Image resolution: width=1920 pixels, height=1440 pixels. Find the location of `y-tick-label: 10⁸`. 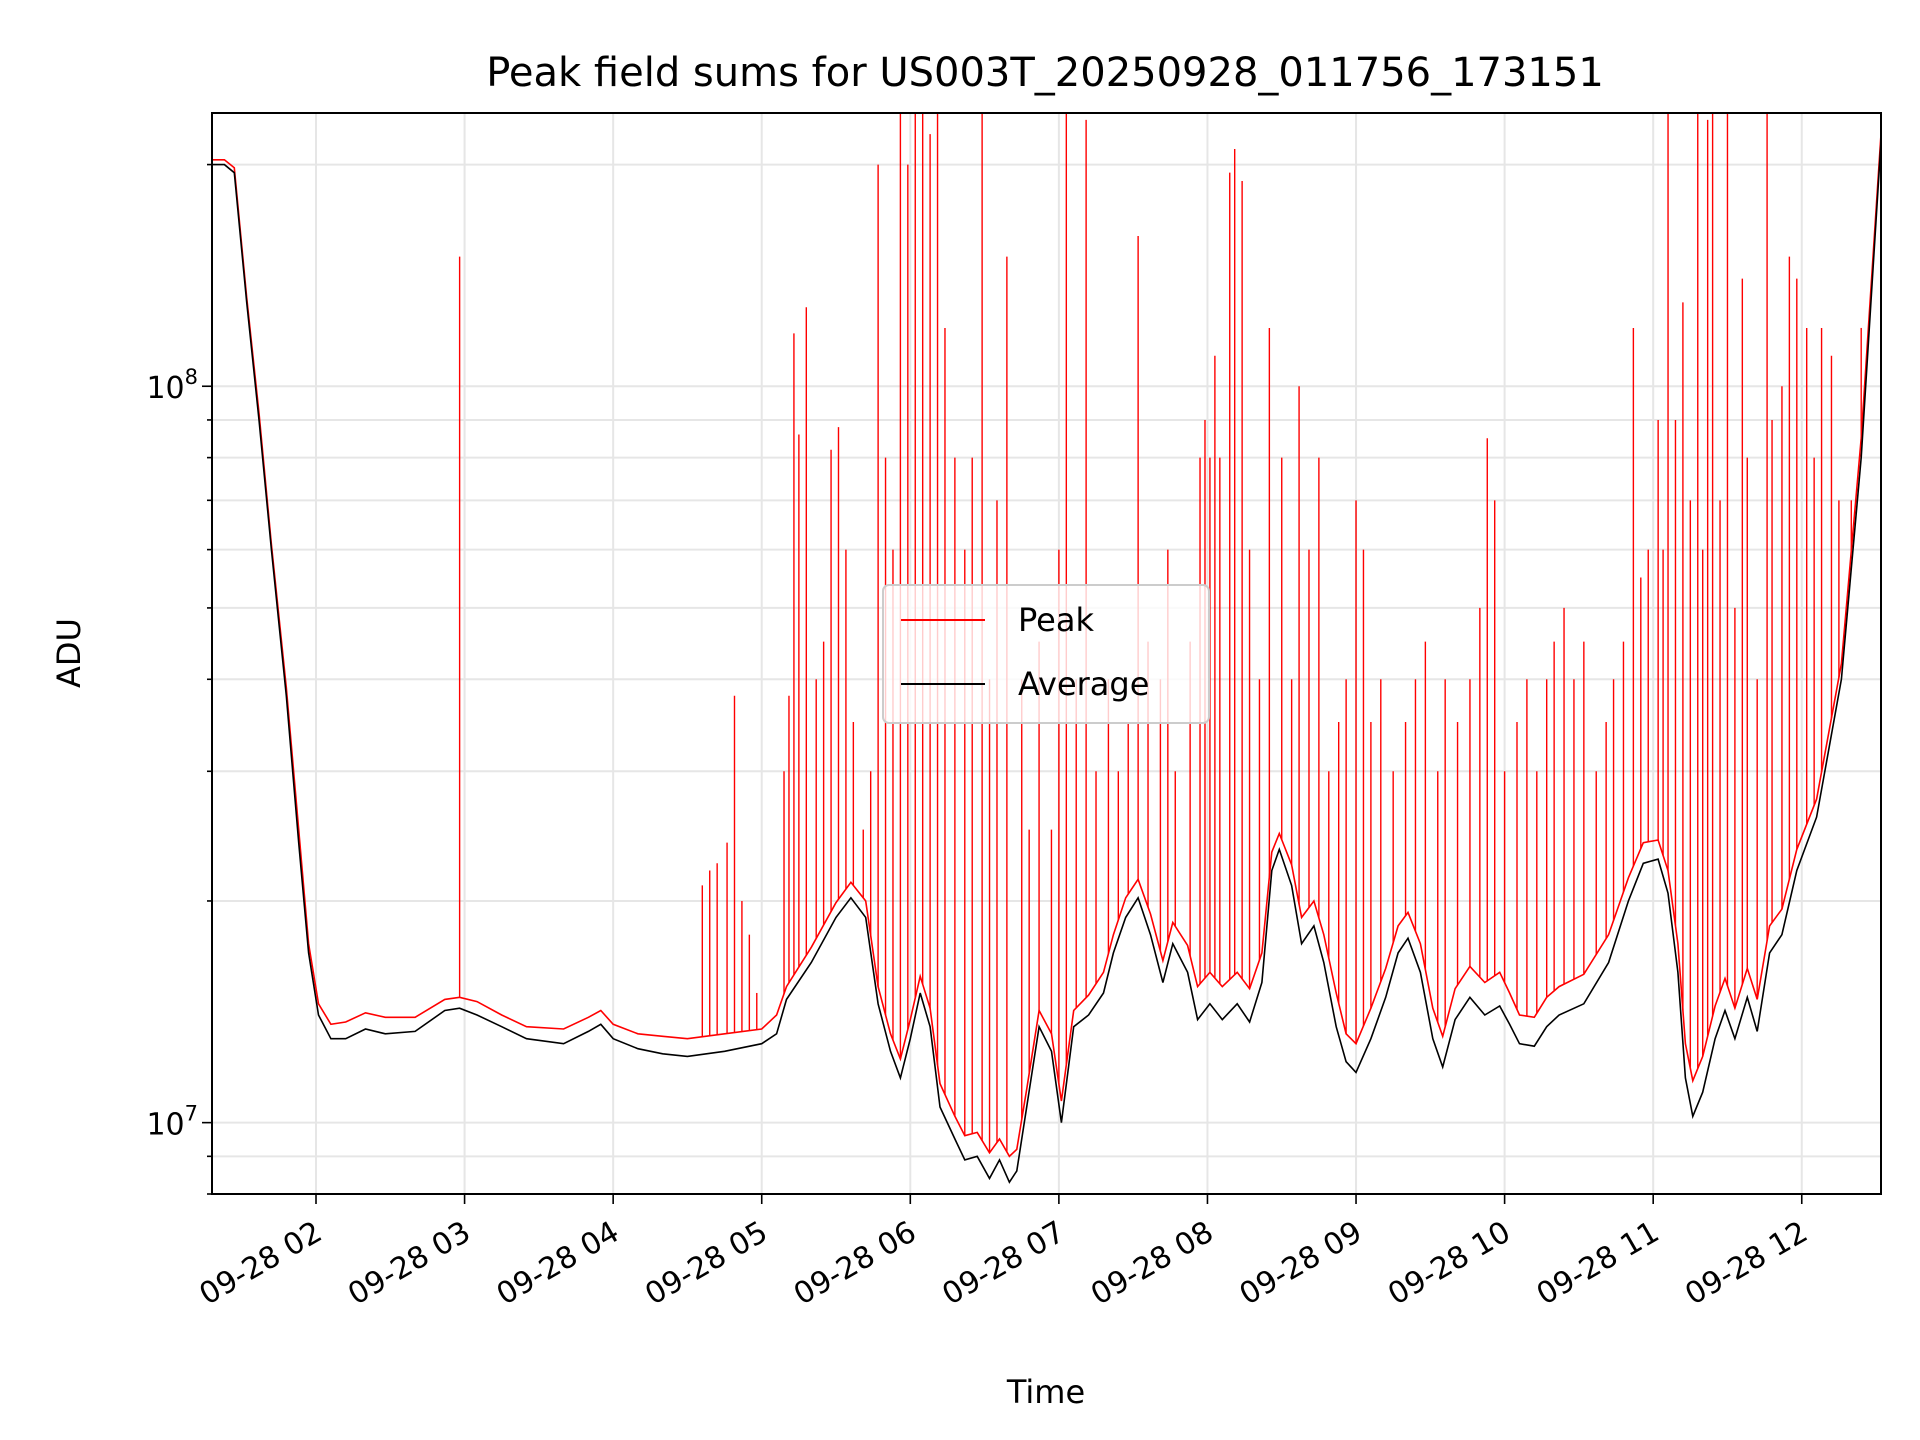

y-tick-label: 10⁸ is located at coordinates (172, 385).